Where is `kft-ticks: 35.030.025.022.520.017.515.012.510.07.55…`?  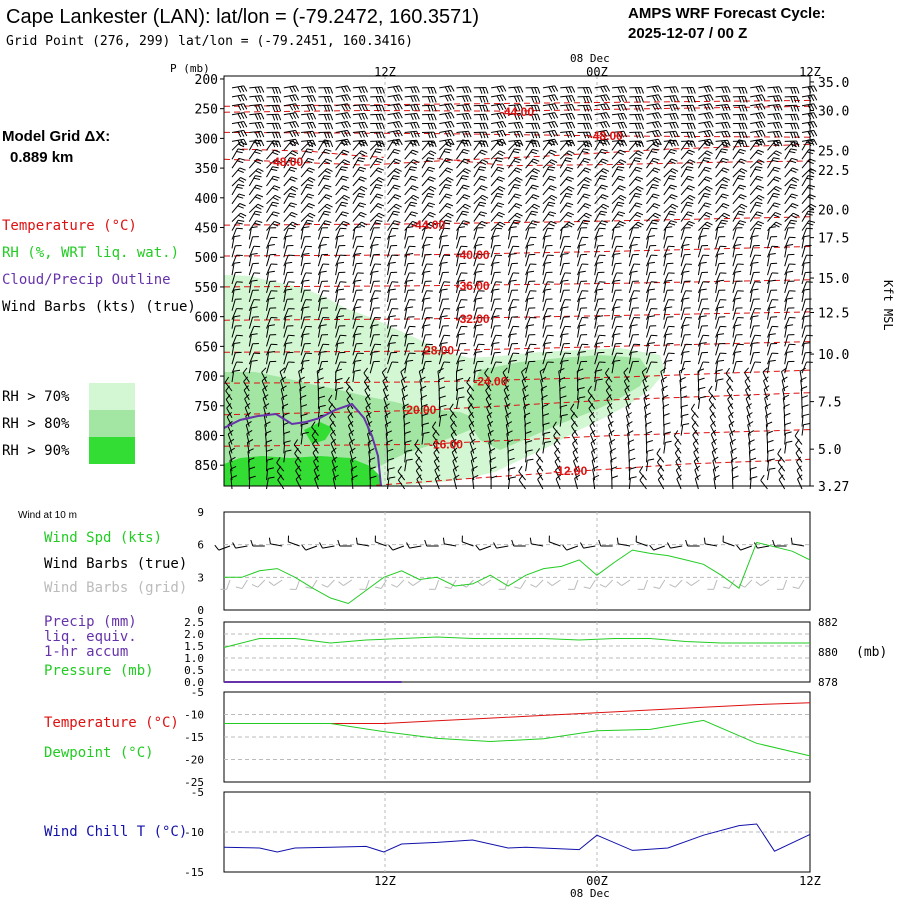 kft-ticks: 35.030.025.022.520.017.515.012.510.07.55… is located at coordinates (829, 285).